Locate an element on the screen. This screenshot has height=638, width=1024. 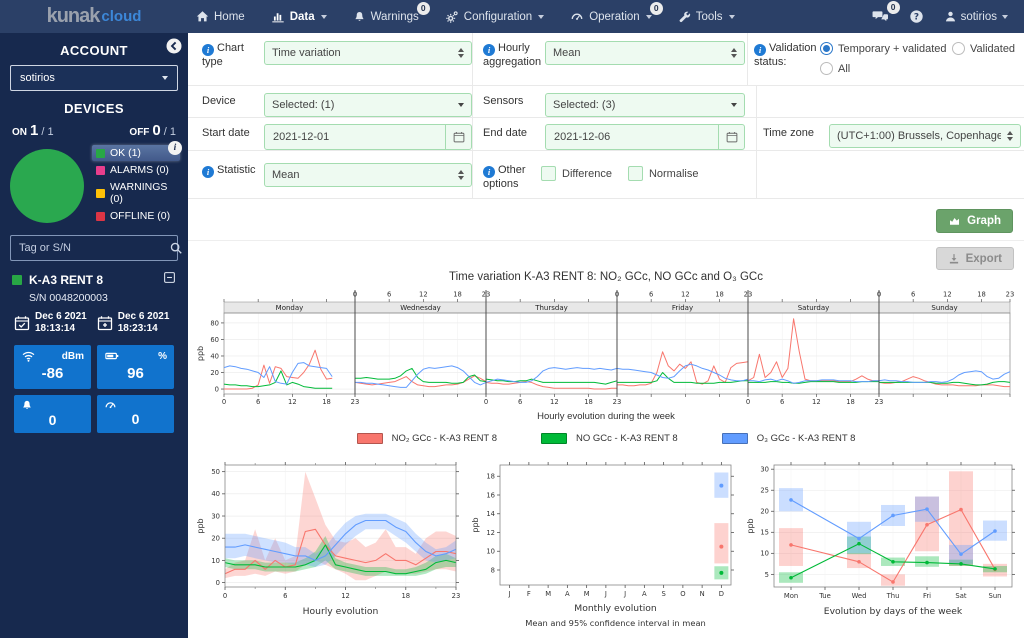
end-date-input is located at coordinates (632, 137).